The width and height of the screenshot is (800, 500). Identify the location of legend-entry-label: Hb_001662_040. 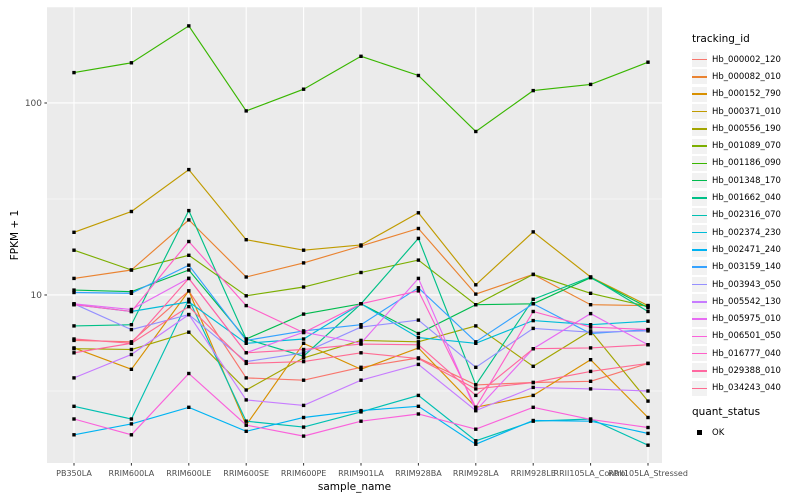
(746, 198).